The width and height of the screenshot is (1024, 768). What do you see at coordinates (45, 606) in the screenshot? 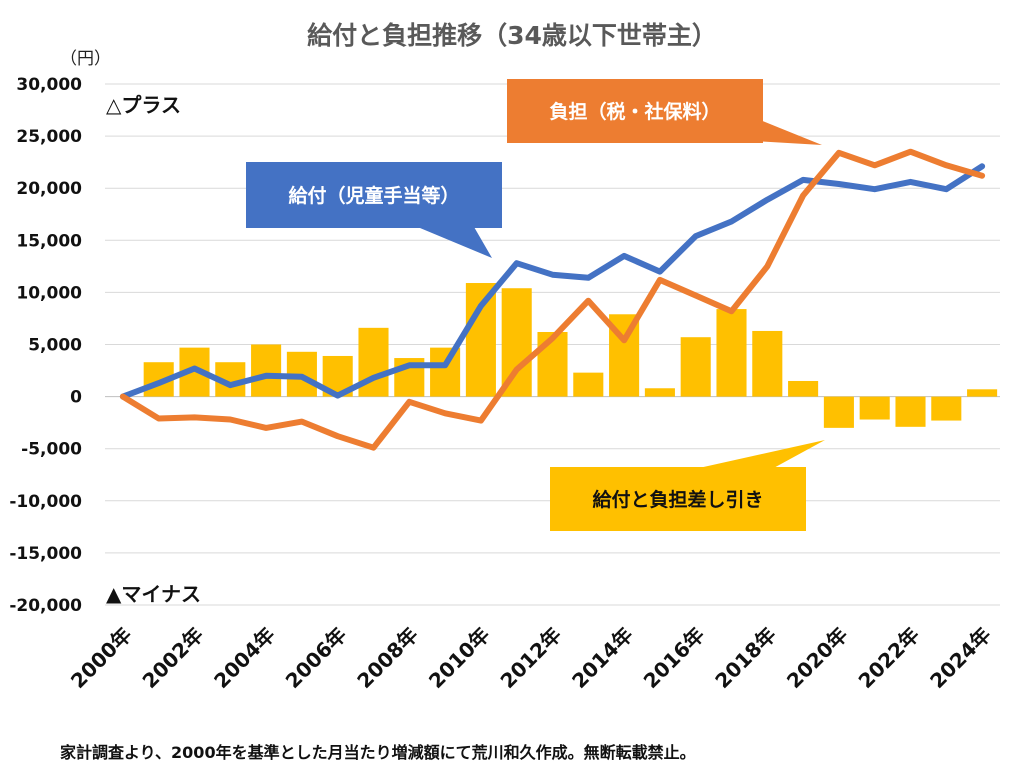
I see `y-tick-label: -20,000` at bounding box center [45, 606].